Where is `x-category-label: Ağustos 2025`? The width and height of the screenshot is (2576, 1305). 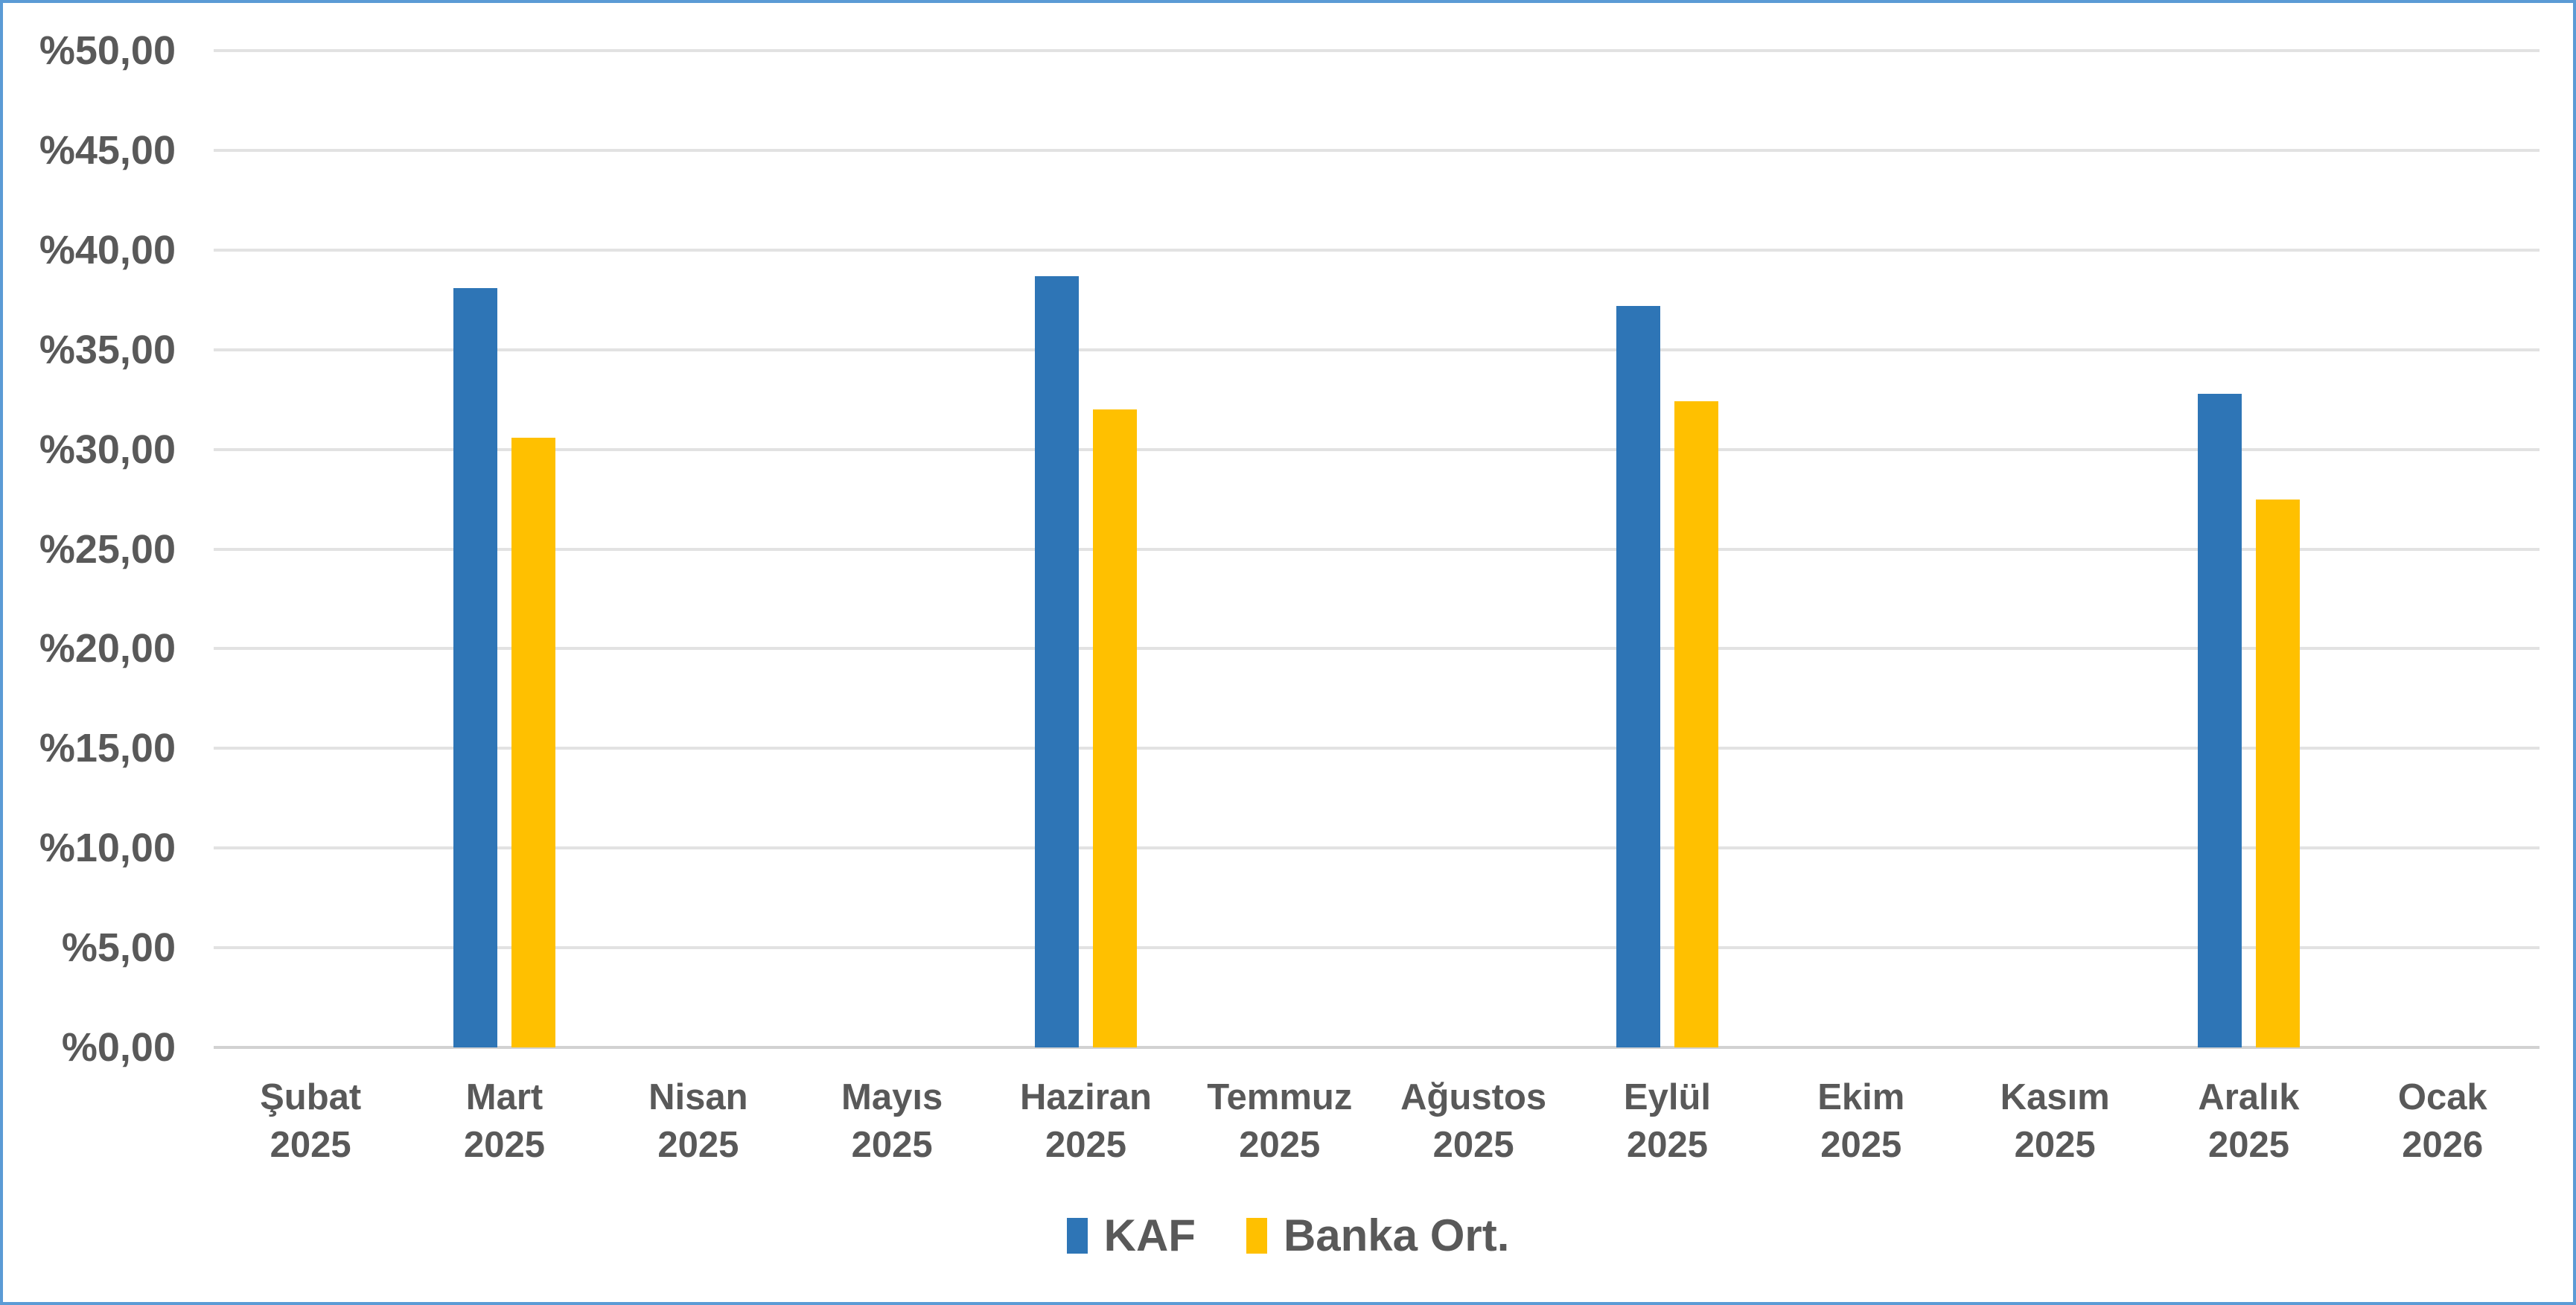
x-category-label: Ağustos 2025 is located at coordinates (1473, 1121).